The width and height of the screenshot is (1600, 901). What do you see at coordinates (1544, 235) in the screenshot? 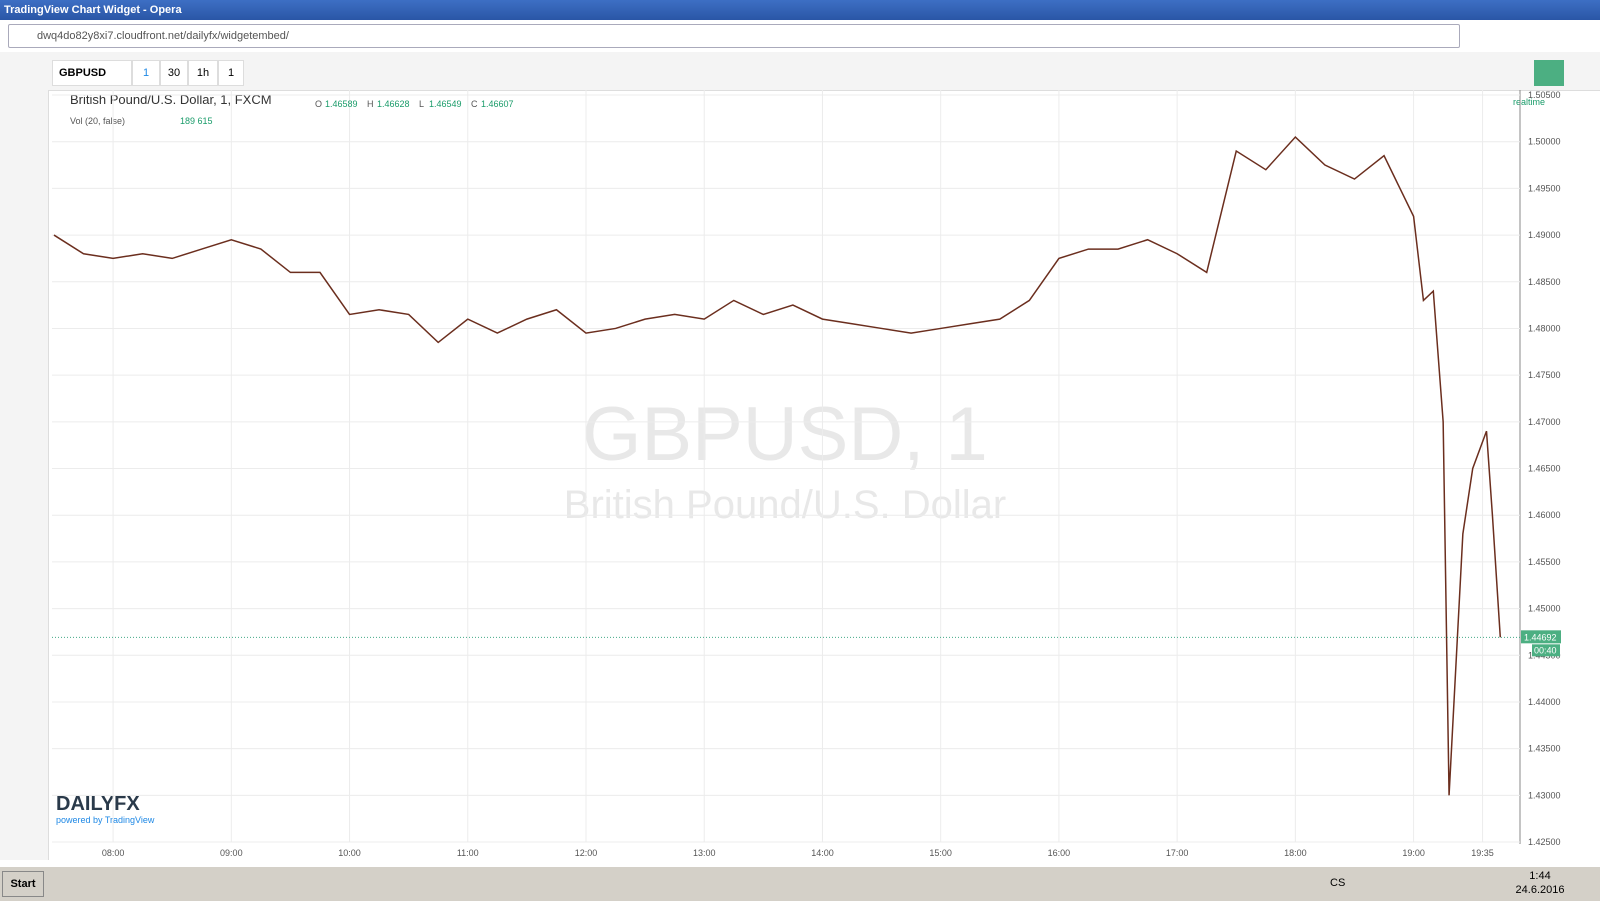
I see `y-tick-label: 1.49000` at bounding box center [1544, 235].